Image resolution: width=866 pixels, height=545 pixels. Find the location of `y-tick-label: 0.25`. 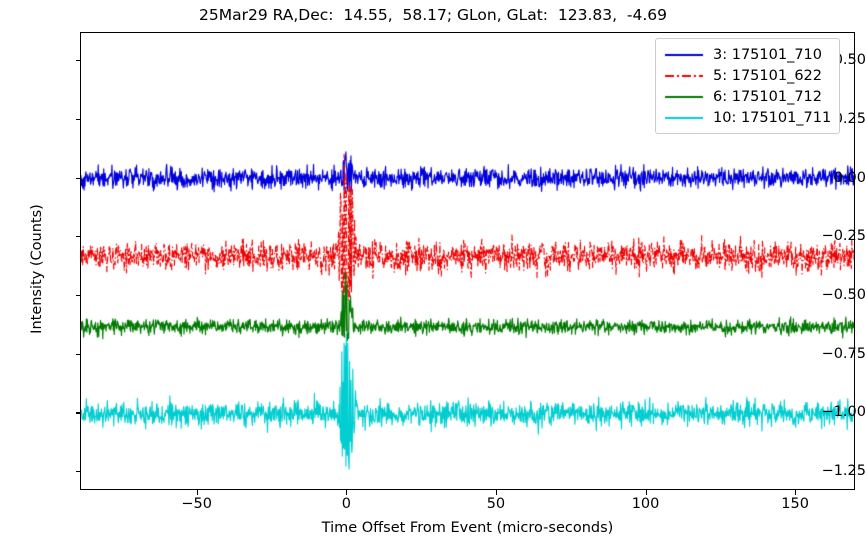

y-tick-label: 0.25 is located at coordinates (849, 118).